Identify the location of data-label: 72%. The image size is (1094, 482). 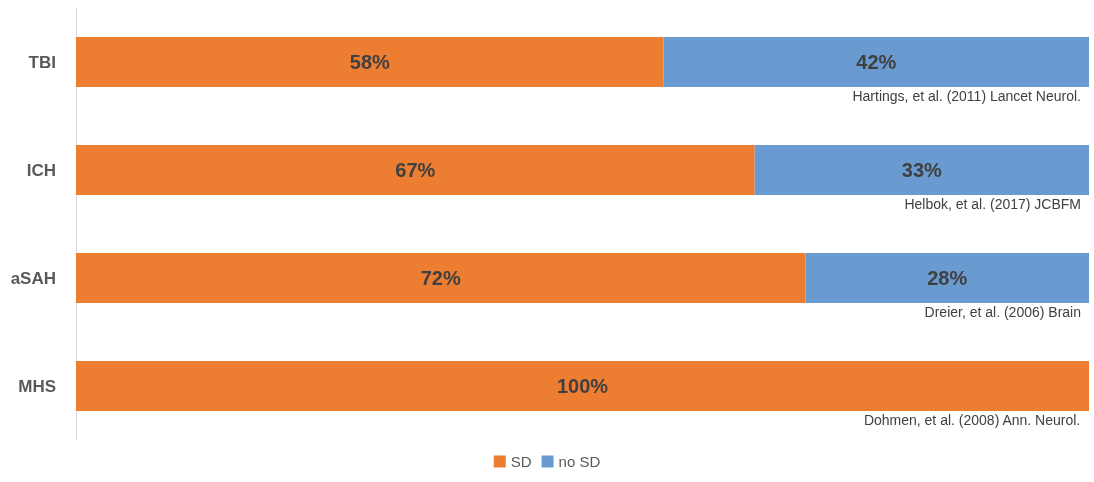
(440, 278).